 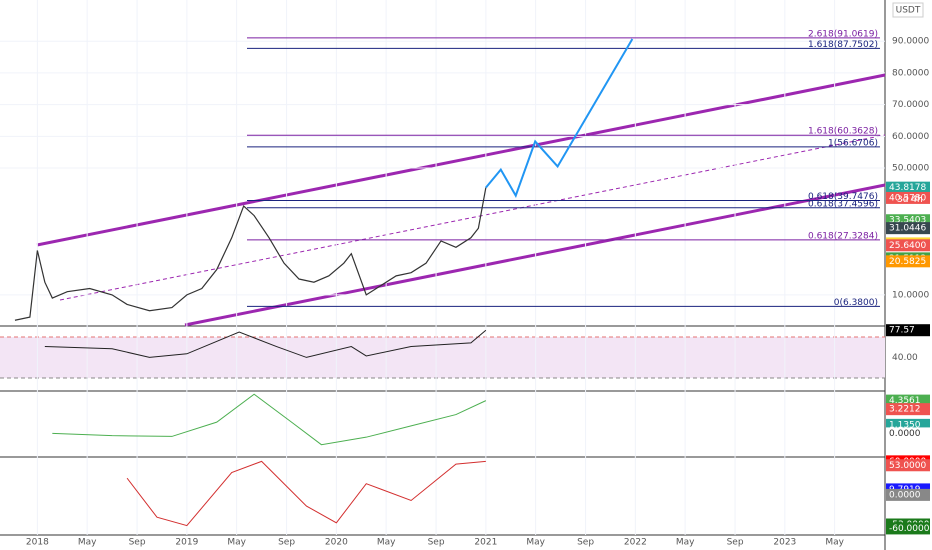 What do you see at coordinates (905, 434) in the screenshot?
I see `macd-tag-label: 0.0000` at bounding box center [905, 434].